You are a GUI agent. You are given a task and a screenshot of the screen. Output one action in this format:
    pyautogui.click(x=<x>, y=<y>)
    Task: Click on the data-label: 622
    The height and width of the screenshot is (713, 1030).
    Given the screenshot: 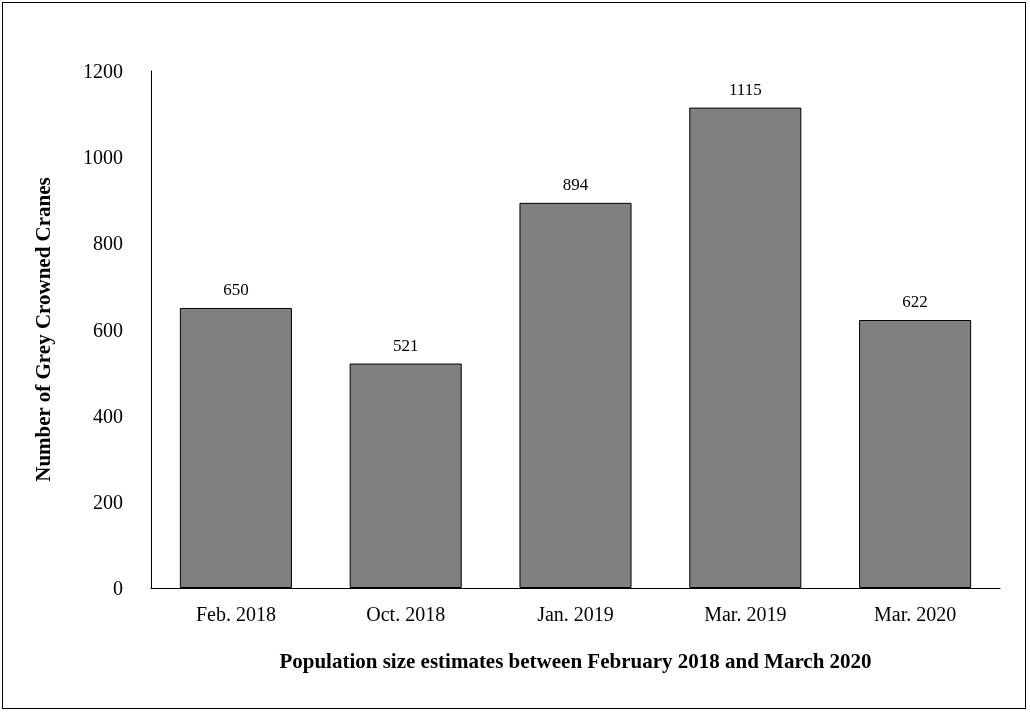 What is the action you would take?
    pyautogui.click(x=915, y=302)
    